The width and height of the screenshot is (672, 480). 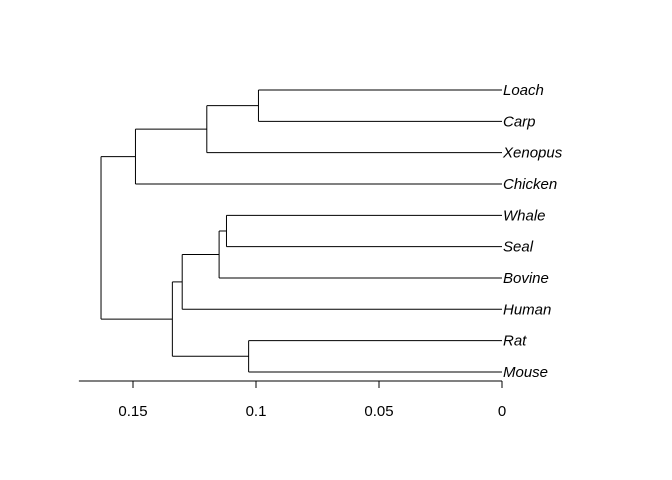 I want to click on tick-label-2: 0.05, so click(x=378, y=411).